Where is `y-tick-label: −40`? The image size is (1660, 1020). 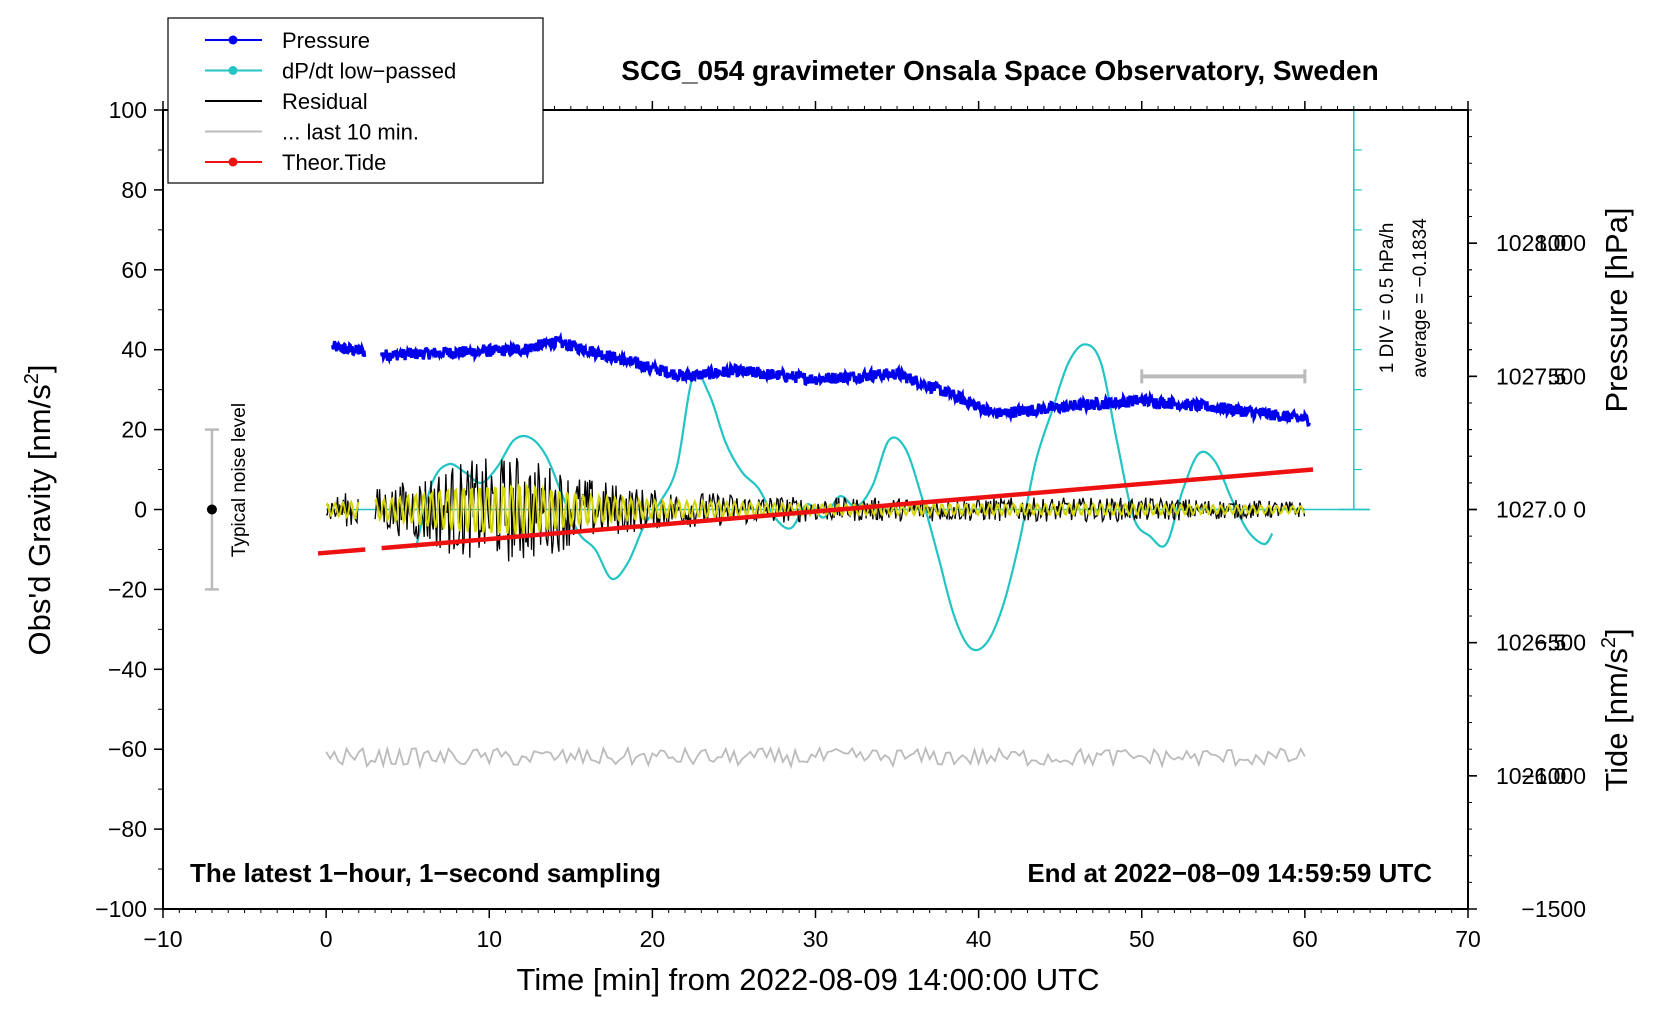 y-tick-label: −40 is located at coordinates (127, 669).